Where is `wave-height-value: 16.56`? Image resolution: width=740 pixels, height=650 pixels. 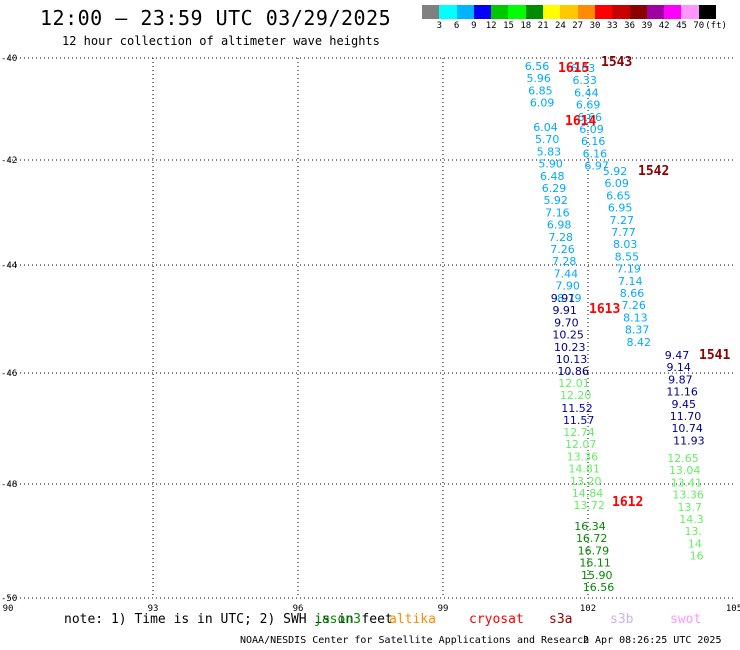
wave-height-value: 16.56 is located at coordinates (599, 587).